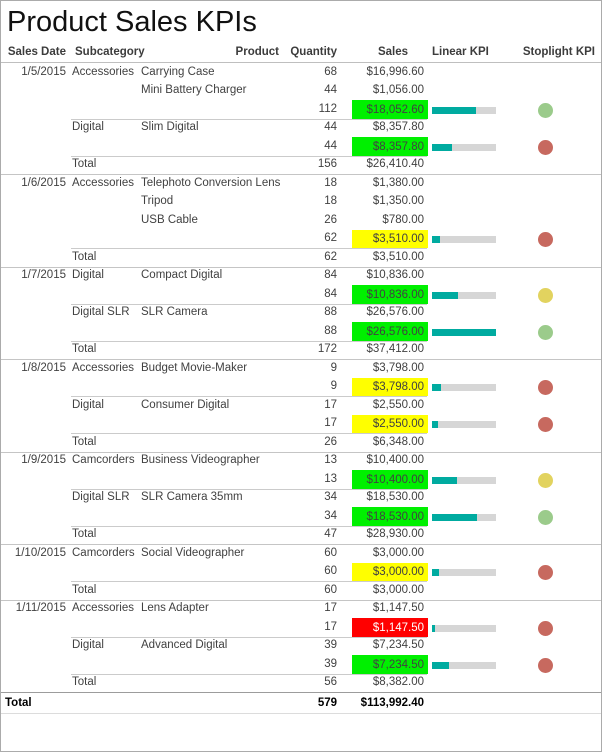  What do you see at coordinates (395, 534) in the screenshot?
I see `group-total-sales: $28,930.00` at bounding box center [395, 534].